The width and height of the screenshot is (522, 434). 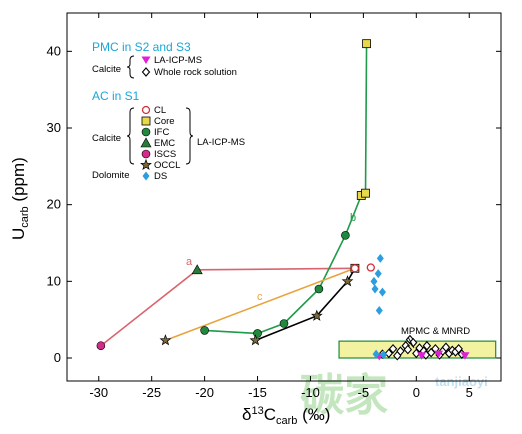 I want to click on y-tick-label: 20, so click(x=54, y=204).